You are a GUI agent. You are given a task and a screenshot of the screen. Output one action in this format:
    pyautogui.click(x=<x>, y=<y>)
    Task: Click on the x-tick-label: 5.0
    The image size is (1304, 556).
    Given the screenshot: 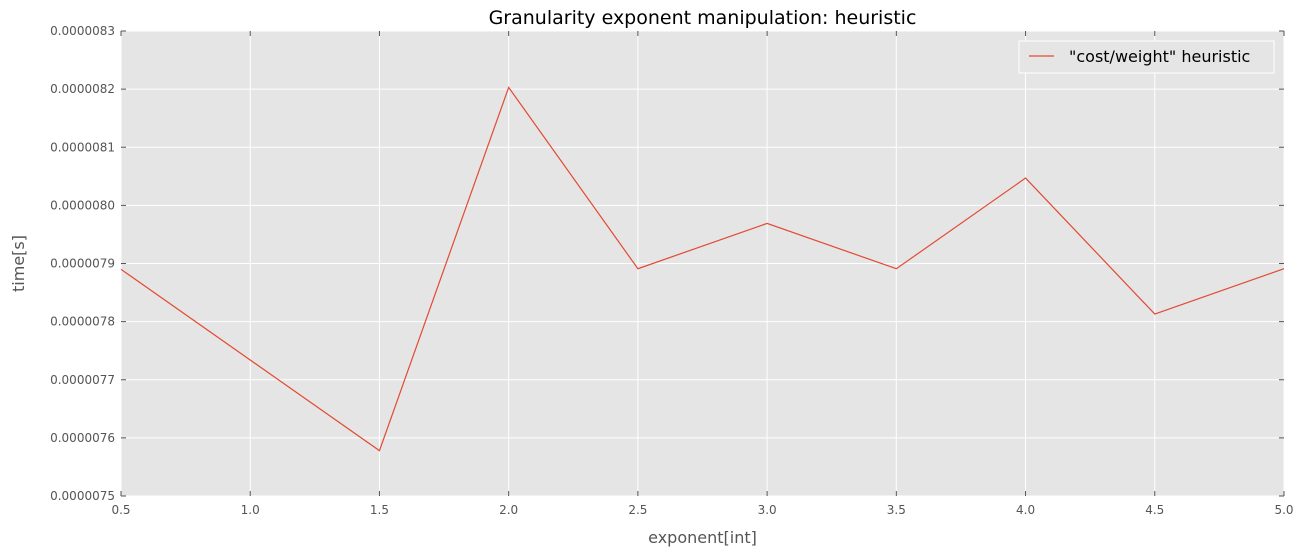 What is the action you would take?
    pyautogui.click(x=1283, y=510)
    